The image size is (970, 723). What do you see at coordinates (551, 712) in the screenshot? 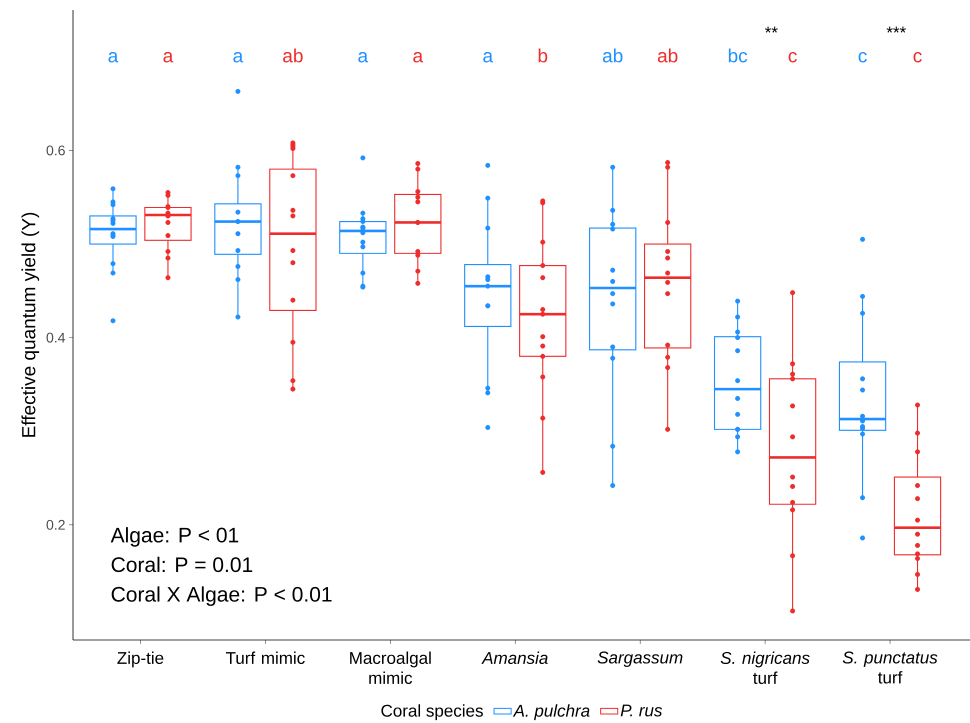
I see `legend-label: A. pulchra` at bounding box center [551, 712].